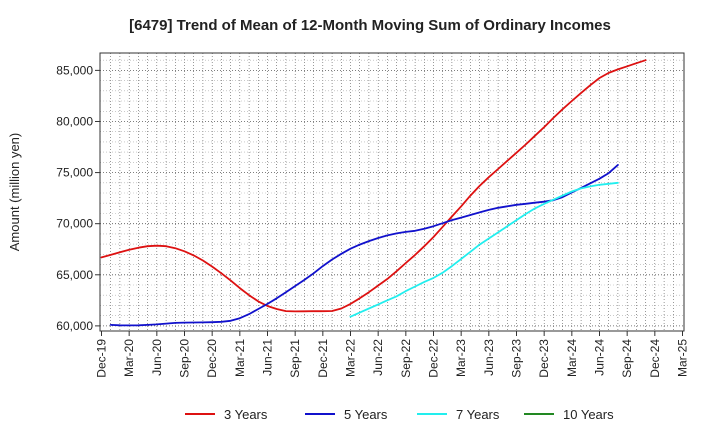 The image size is (720, 440). I want to click on x-tick-label: Sep-22, so click(406, 358).